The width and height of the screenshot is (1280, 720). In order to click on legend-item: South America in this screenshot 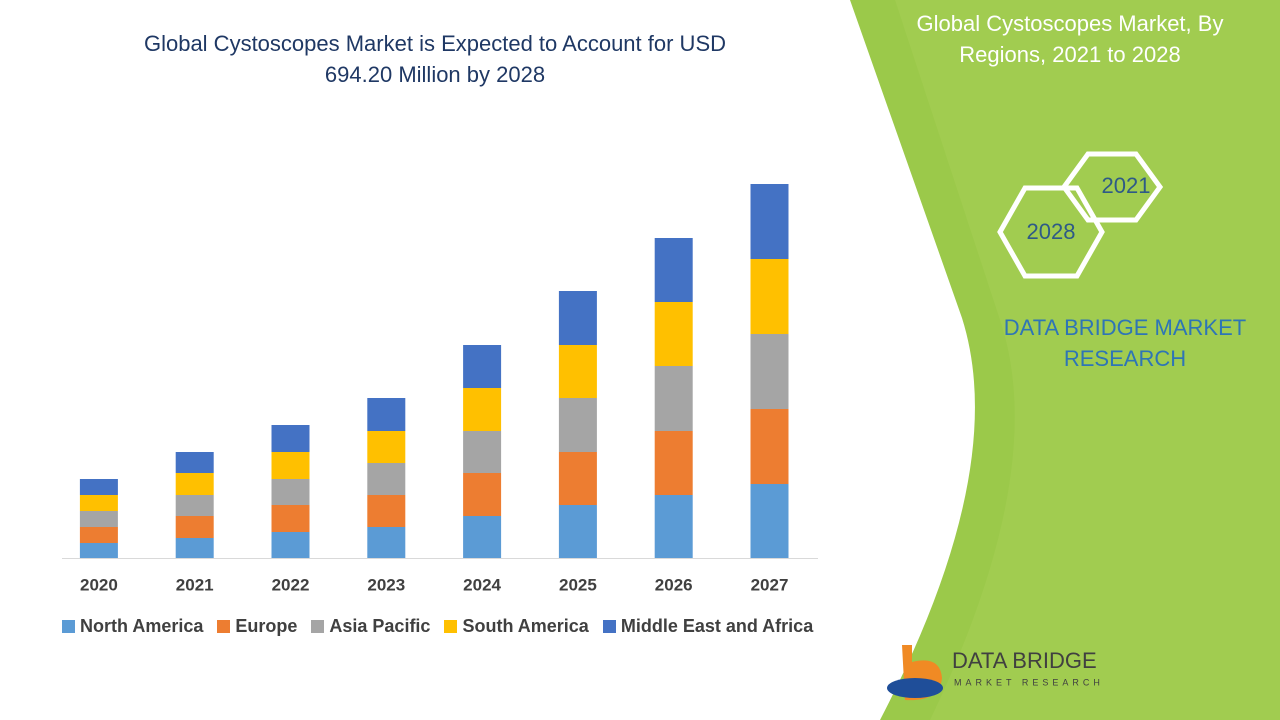, I will do `click(516, 626)`.